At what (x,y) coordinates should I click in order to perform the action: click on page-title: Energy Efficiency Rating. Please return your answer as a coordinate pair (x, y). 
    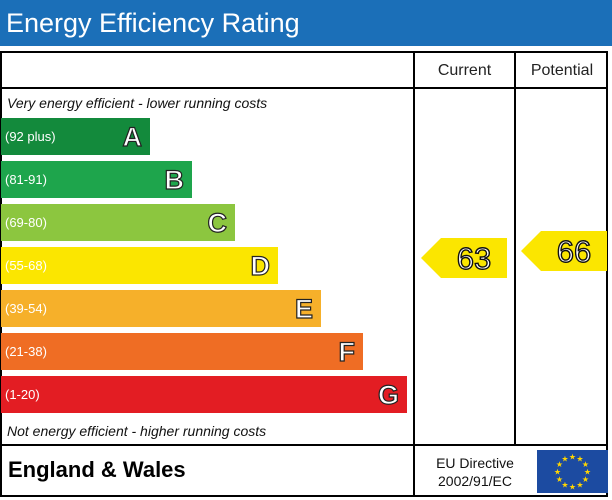
    Looking at the image, I should click on (153, 23).